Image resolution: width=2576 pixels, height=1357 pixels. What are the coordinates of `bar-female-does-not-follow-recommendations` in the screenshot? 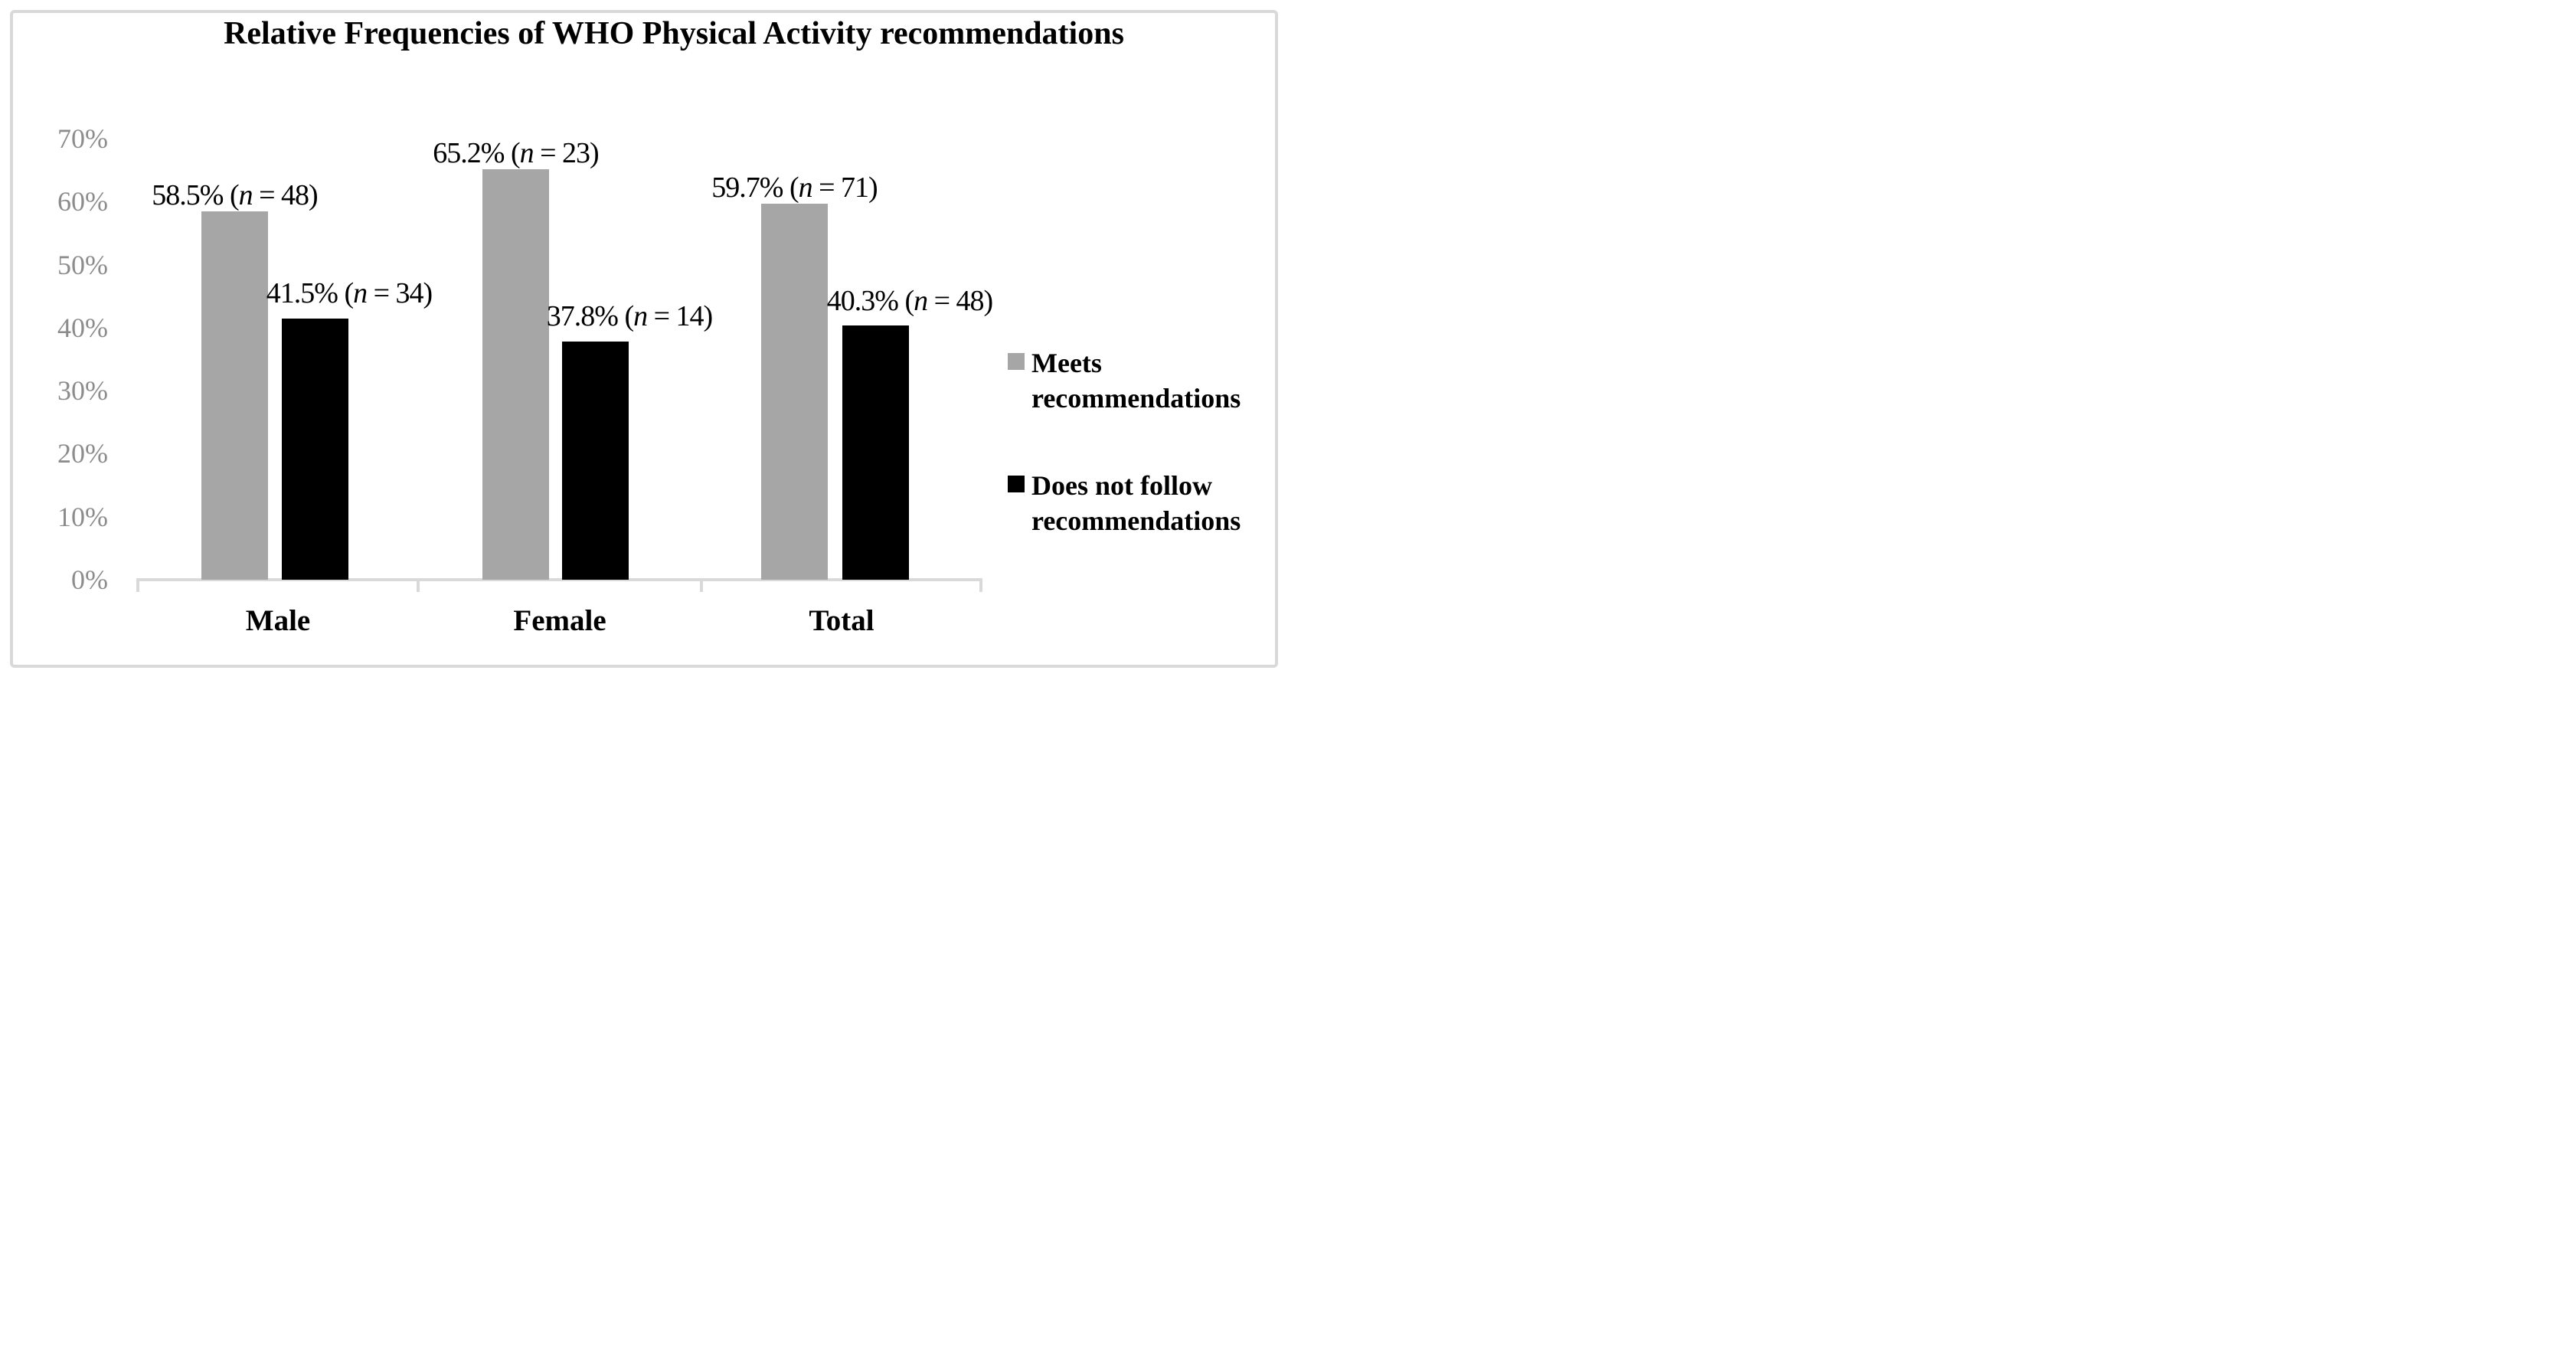 It's located at (595, 461).